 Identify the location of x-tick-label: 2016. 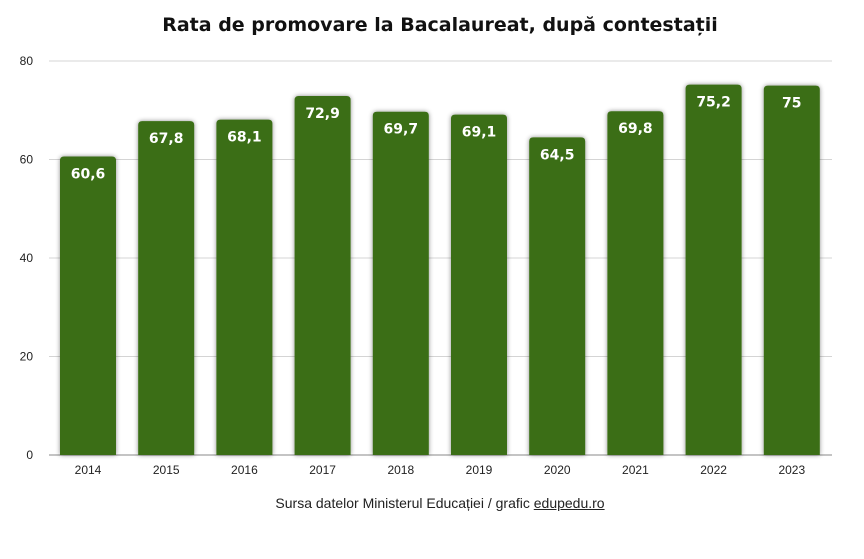
(244, 470).